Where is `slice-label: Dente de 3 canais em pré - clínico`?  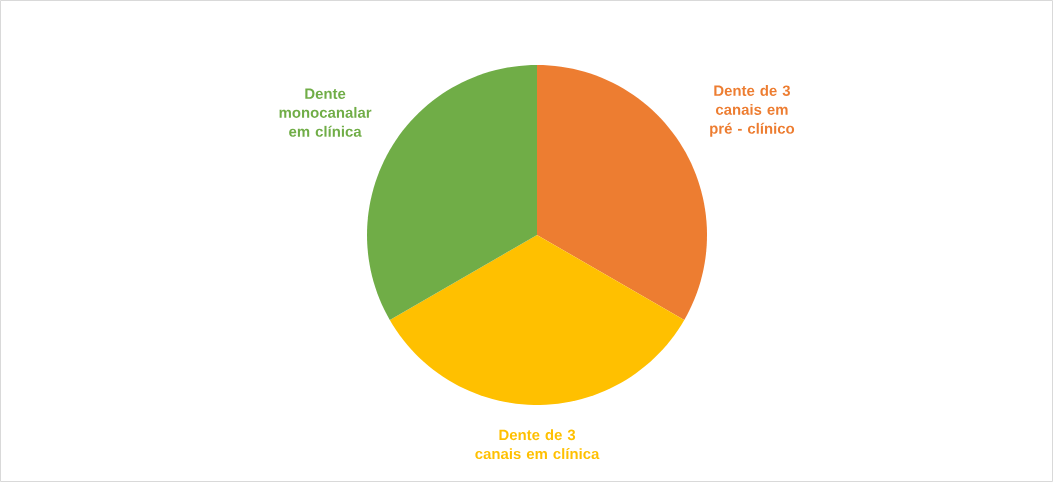
slice-label: Dente de 3 canais em pré - clínico is located at coordinates (752, 110).